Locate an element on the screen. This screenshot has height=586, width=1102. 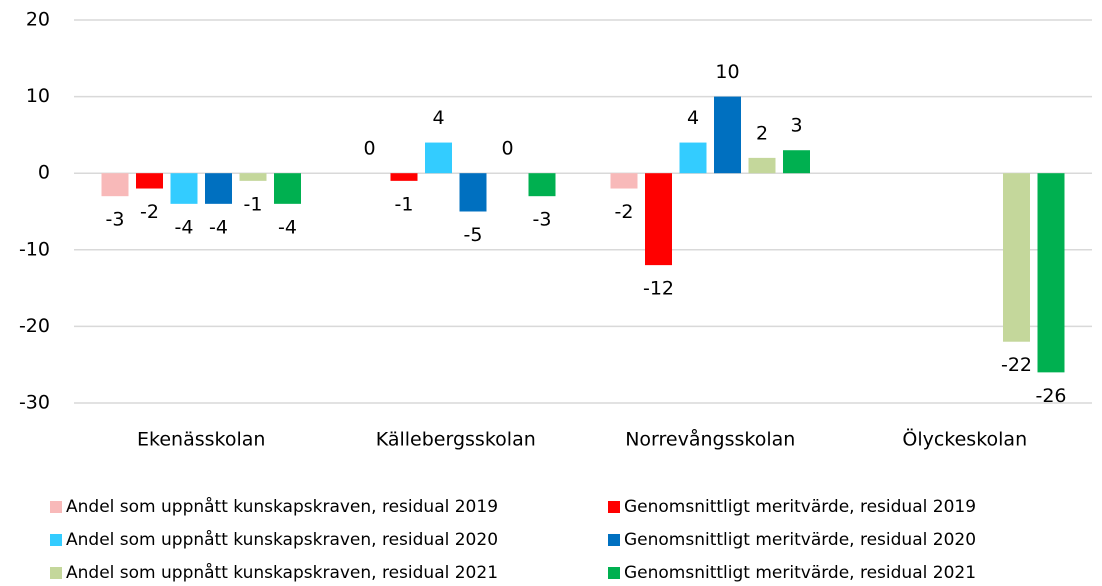
y-tick-label: 20 is located at coordinates (38, 20).